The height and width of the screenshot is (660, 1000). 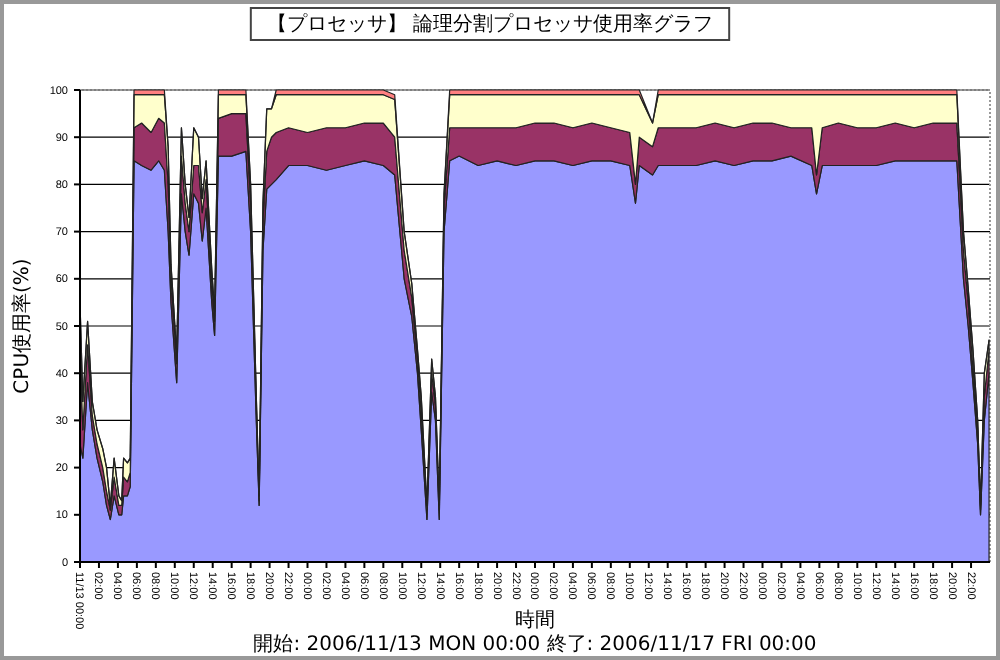 What do you see at coordinates (535, 620) in the screenshot?
I see `x-axis-title: 時間` at bounding box center [535, 620].